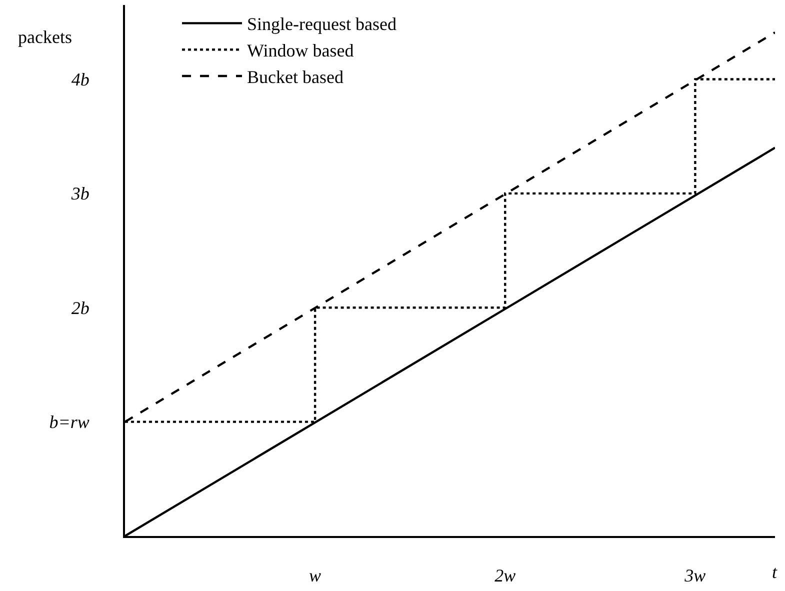  Describe the element at coordinates (80, 194) in the screenshot. I see `y-tick-label: 3b` at that location.